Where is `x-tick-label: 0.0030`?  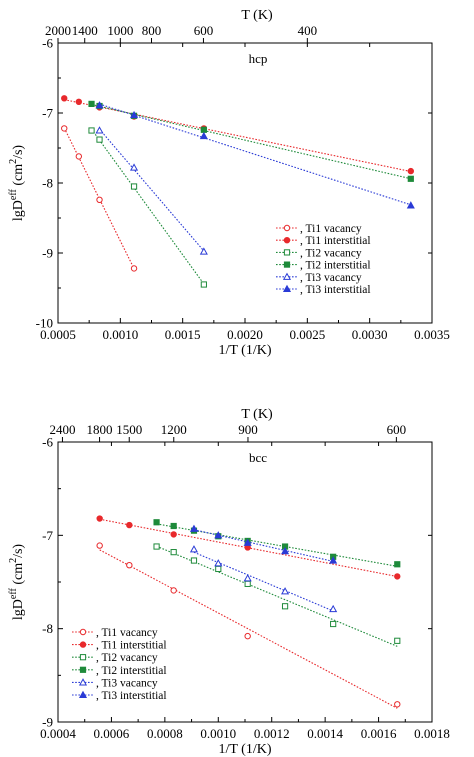
x-tick-label: 0.0030 is located at coordinates (370, 334).